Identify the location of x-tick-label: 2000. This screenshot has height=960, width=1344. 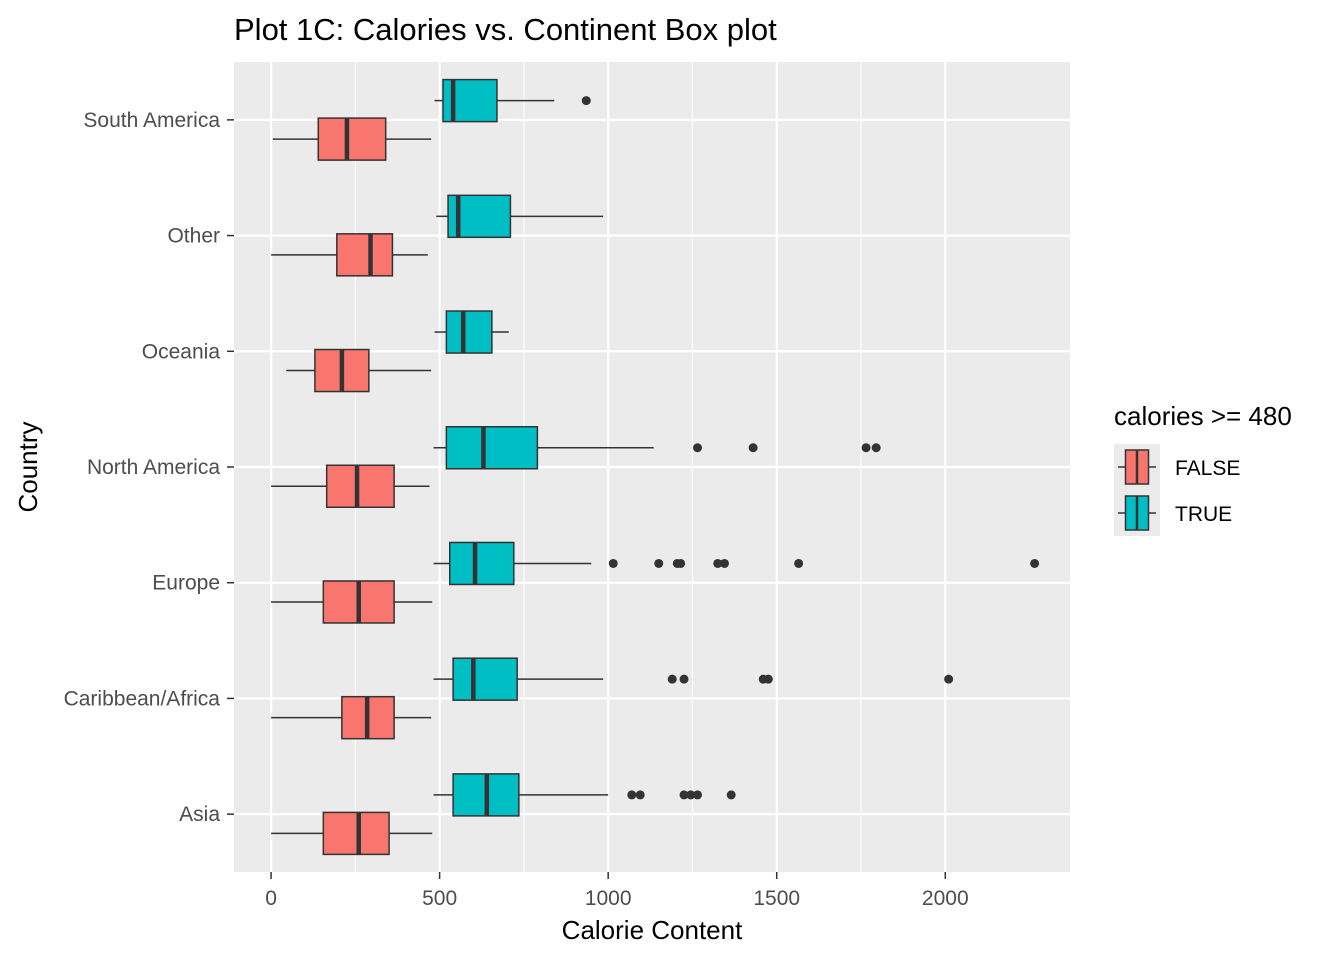
(945, 898).